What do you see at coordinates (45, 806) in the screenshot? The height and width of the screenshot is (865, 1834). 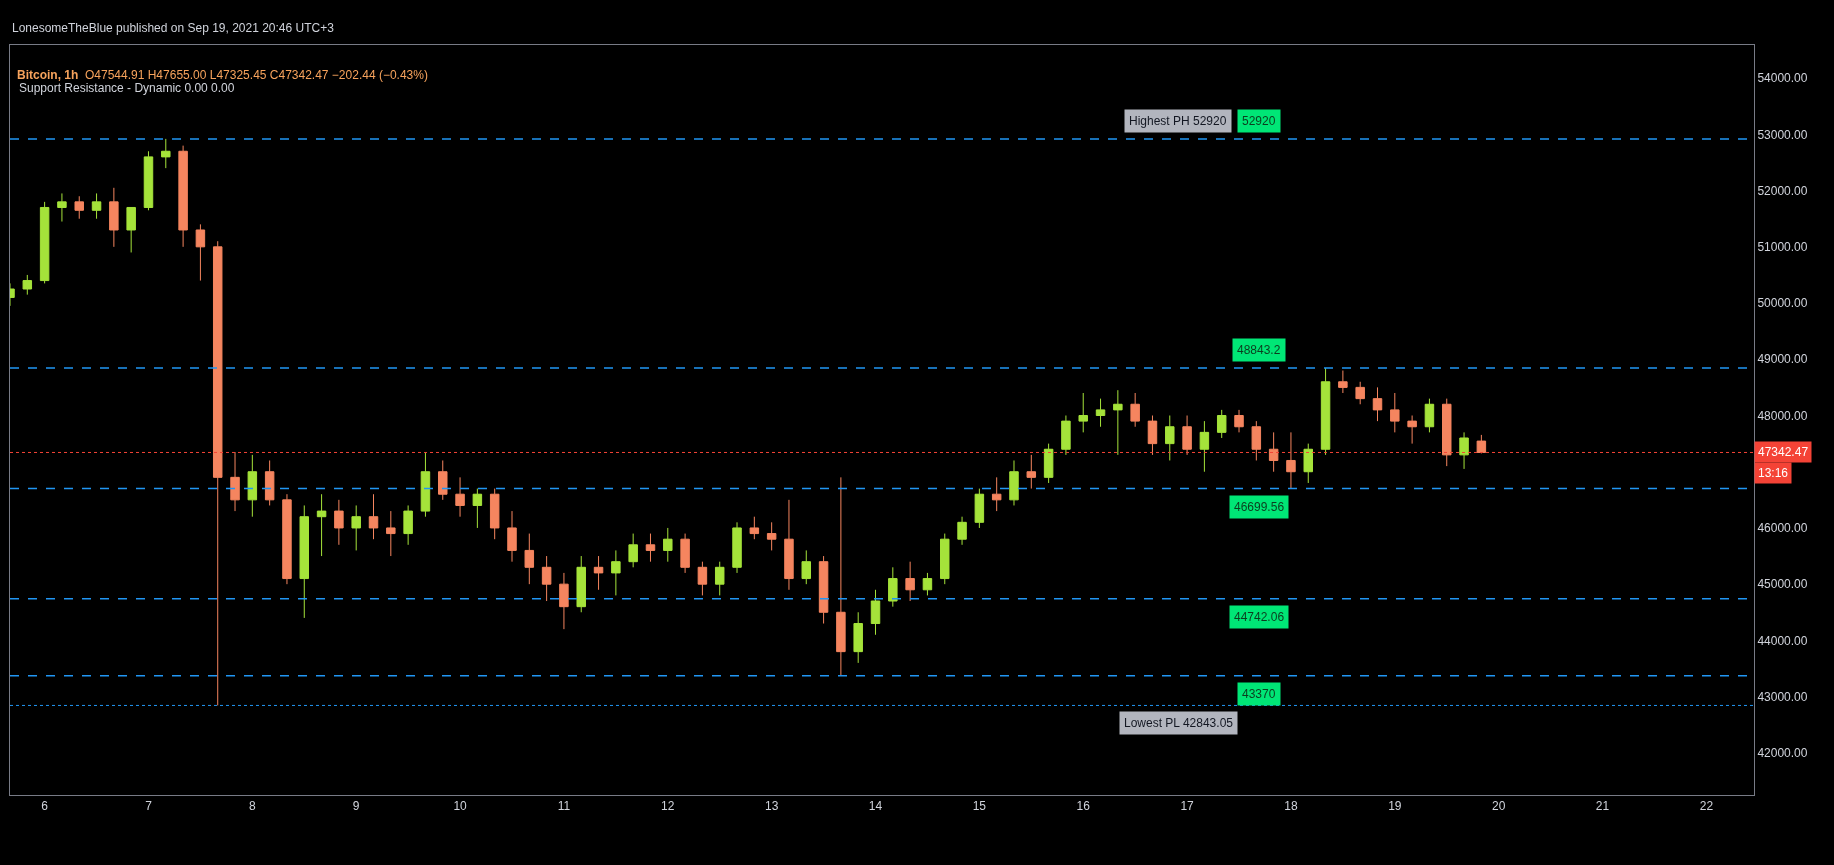 I see `x-tick-label: 6` at bounding box center [45, 806].